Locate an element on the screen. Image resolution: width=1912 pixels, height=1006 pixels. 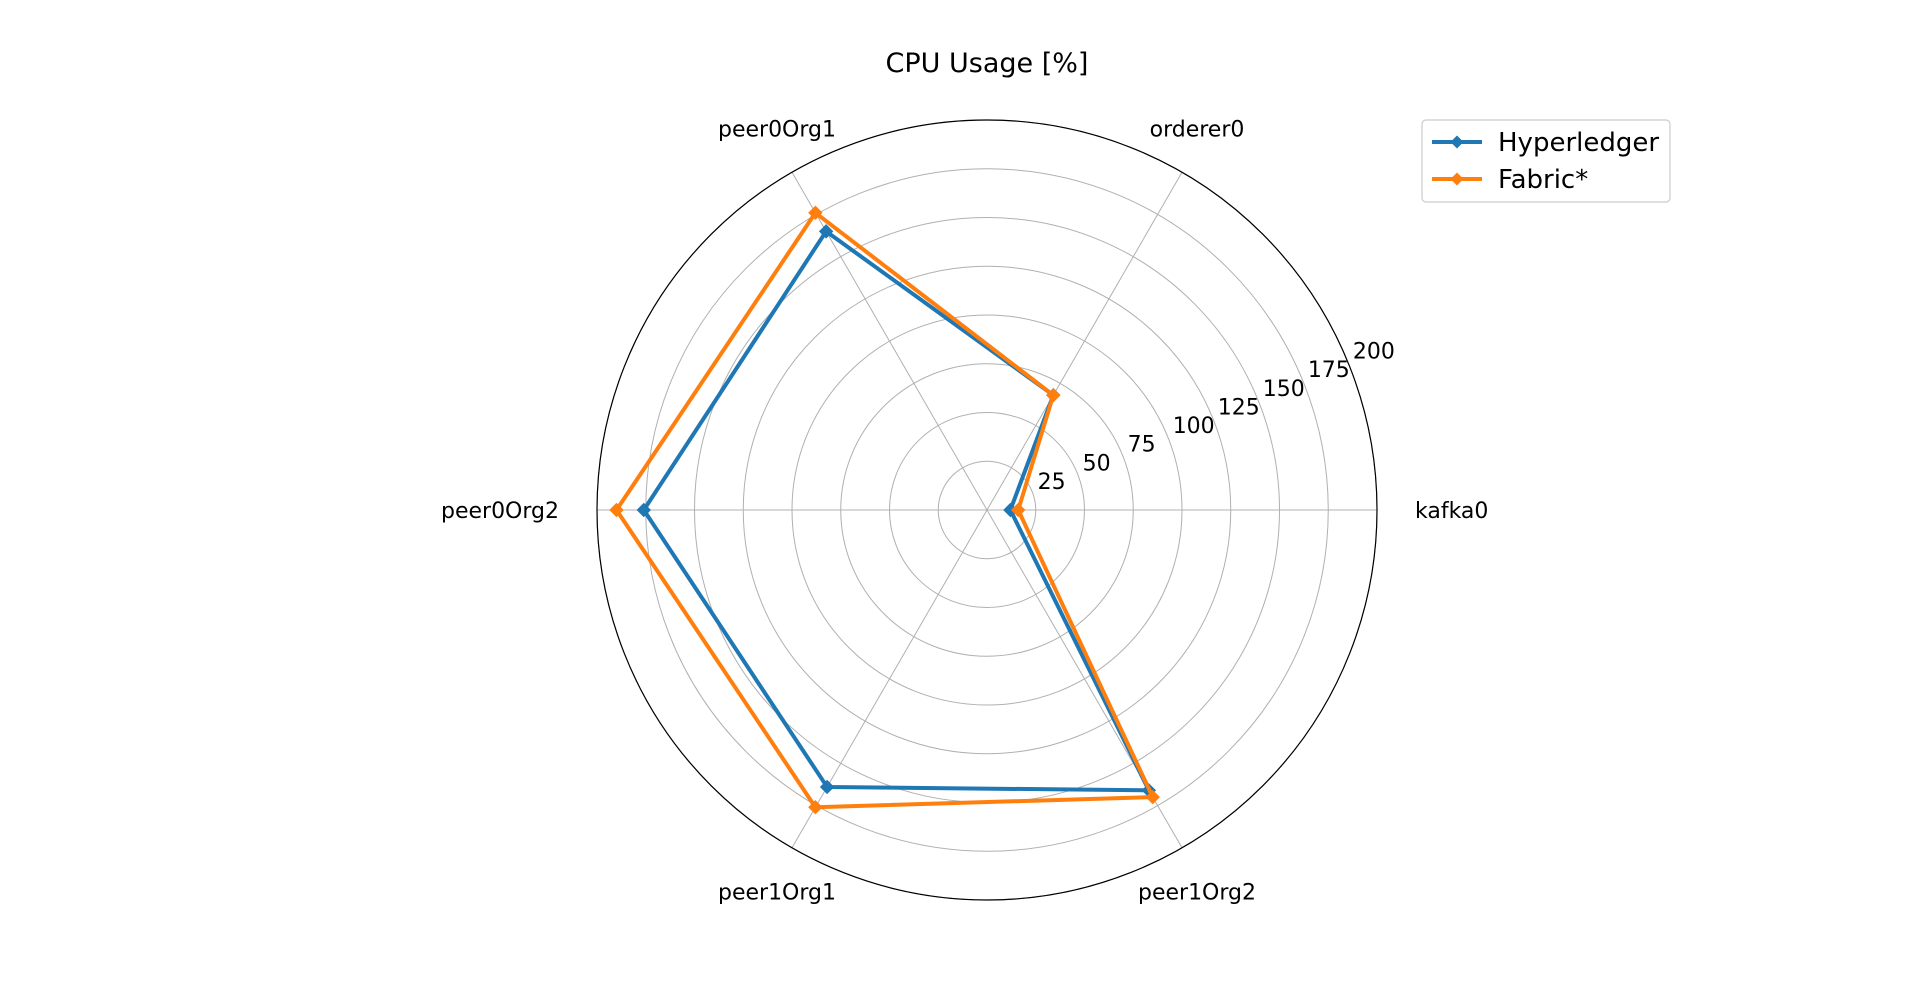
category-label: peer1Org2 is located at coordinates (1197, 893).